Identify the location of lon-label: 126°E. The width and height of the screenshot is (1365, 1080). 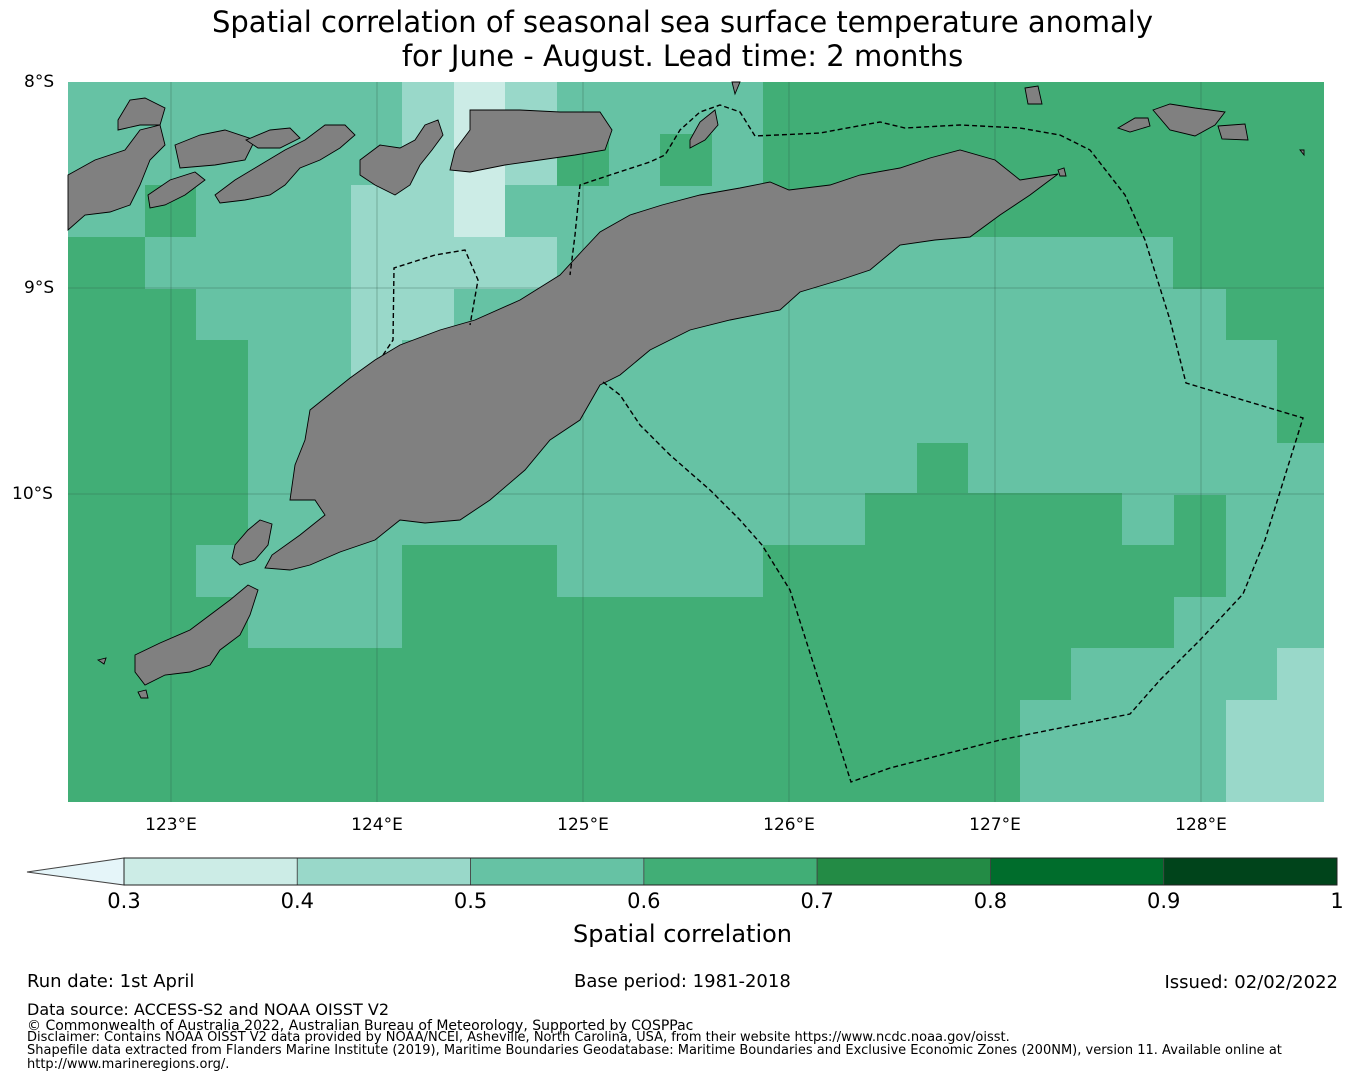
(789, 825).